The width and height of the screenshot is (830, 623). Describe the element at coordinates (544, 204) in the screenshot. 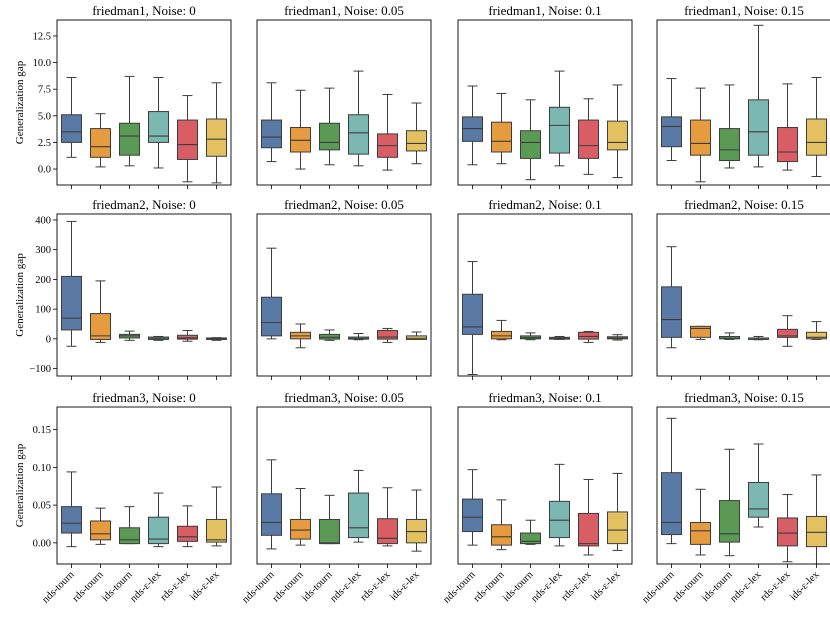

I see `panel-title: friedman2, Noise: 0.1` at that location.